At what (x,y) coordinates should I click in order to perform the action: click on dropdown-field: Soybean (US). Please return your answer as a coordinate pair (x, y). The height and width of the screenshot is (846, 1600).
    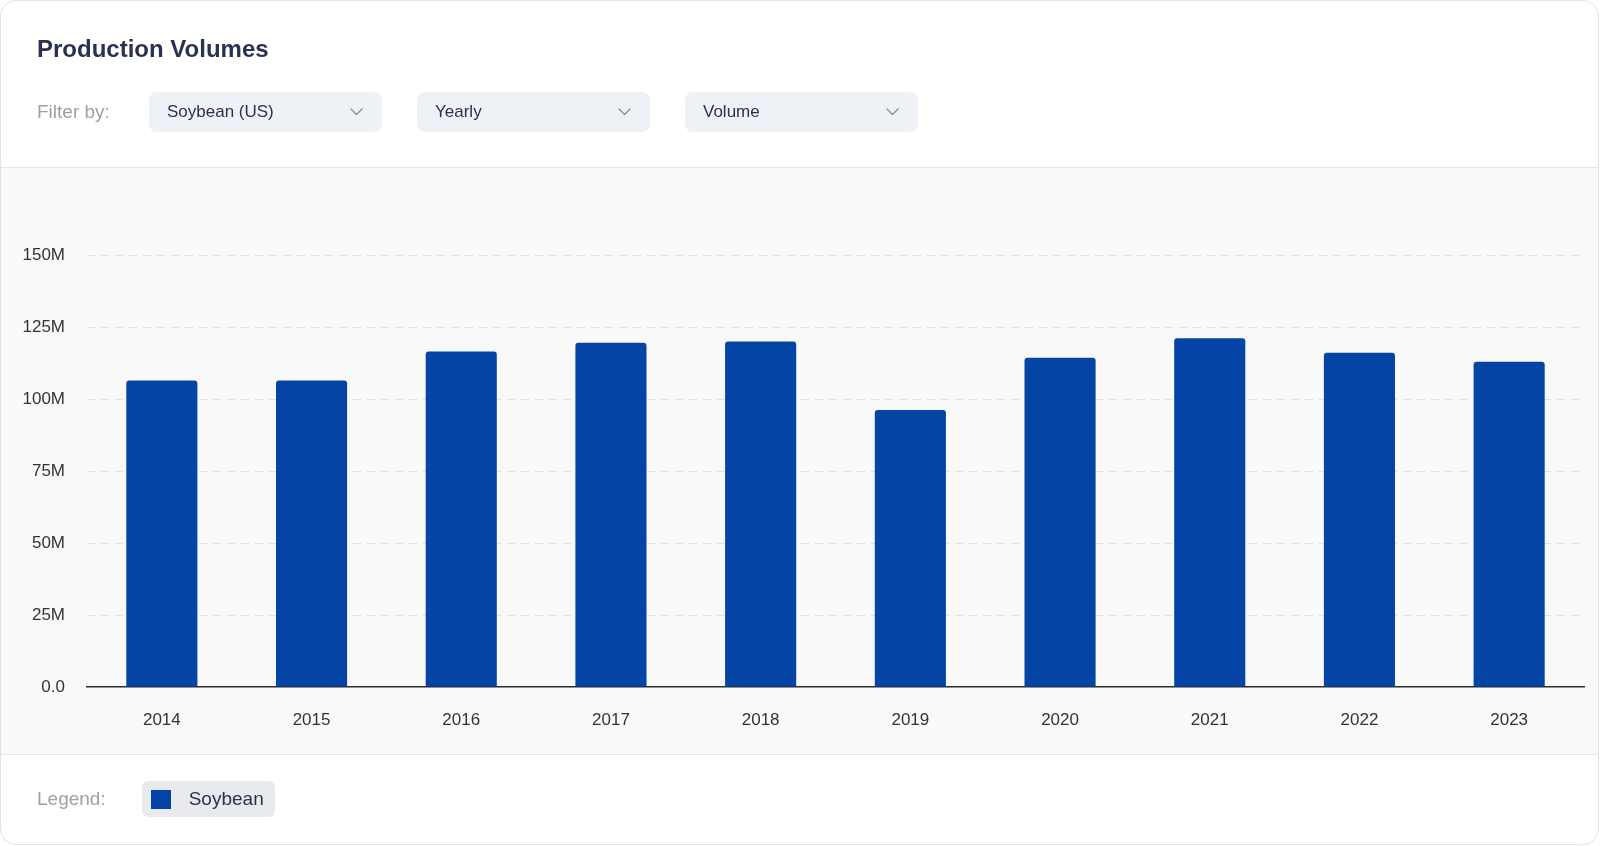
    Looking at the image, I should click on (265, 112).